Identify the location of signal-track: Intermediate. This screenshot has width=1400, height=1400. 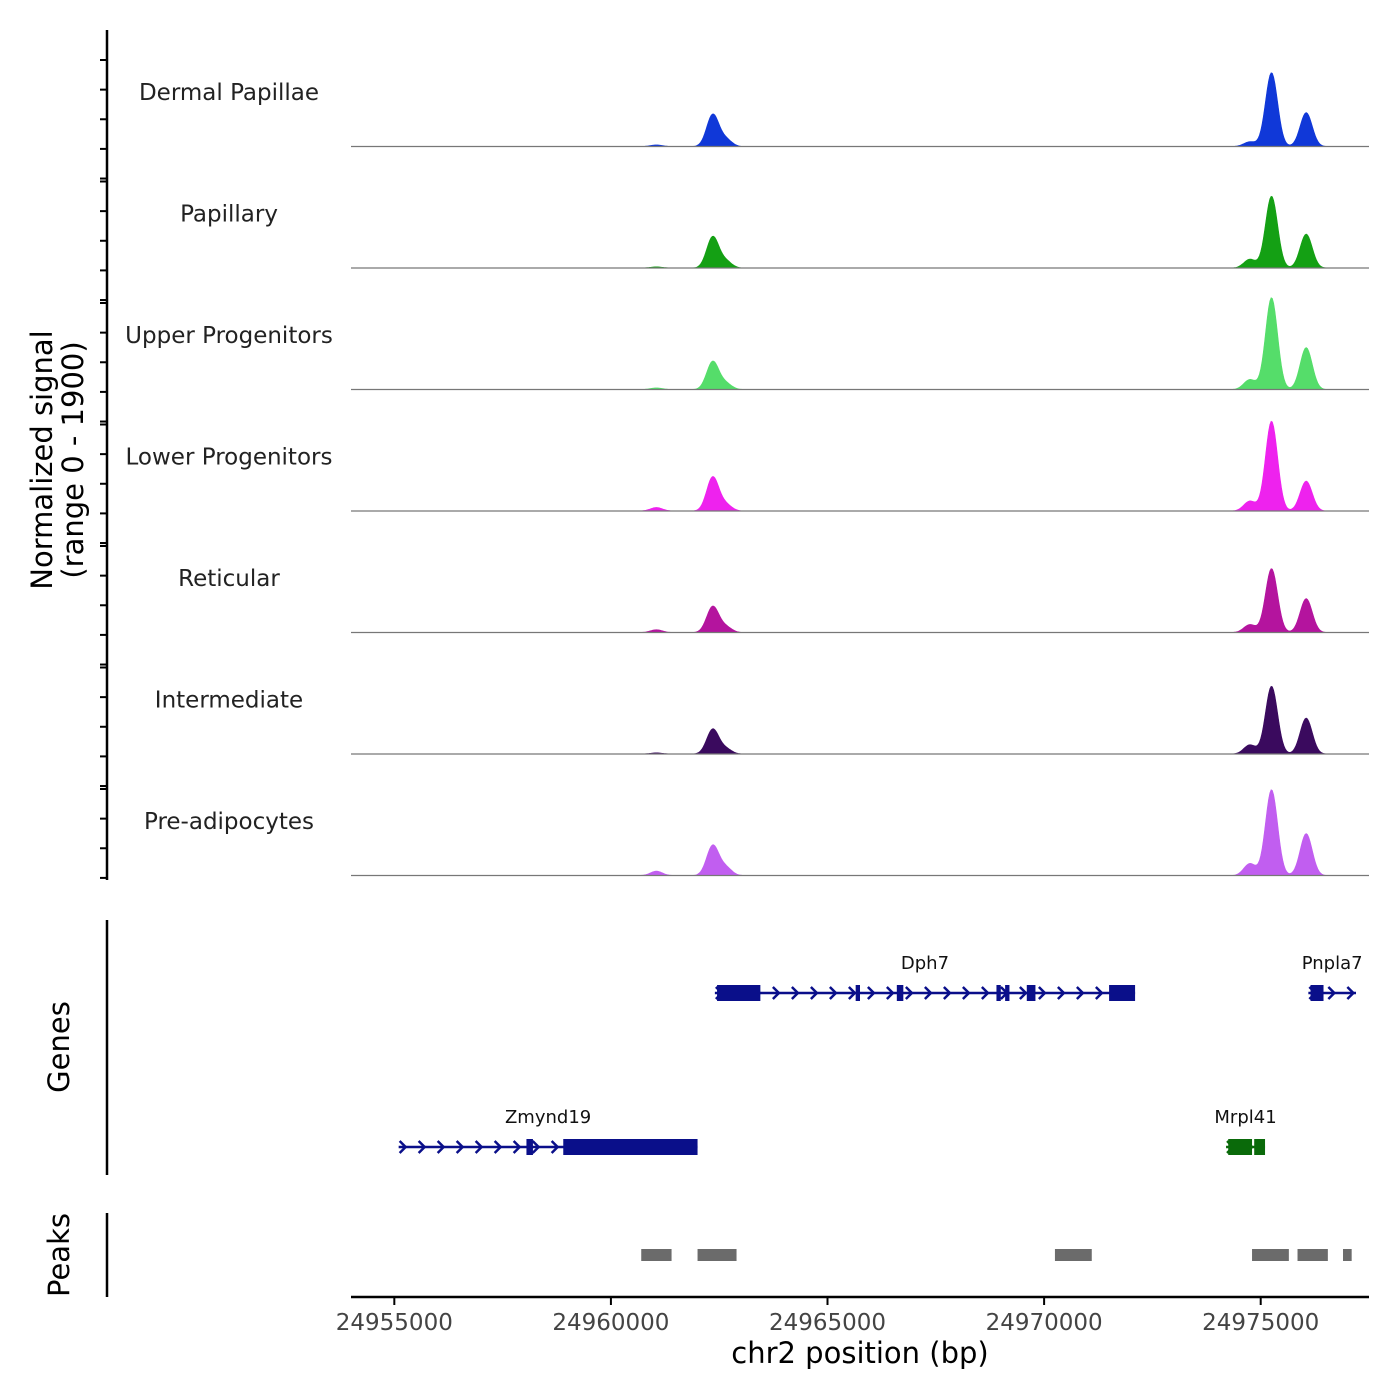
(762, 720).